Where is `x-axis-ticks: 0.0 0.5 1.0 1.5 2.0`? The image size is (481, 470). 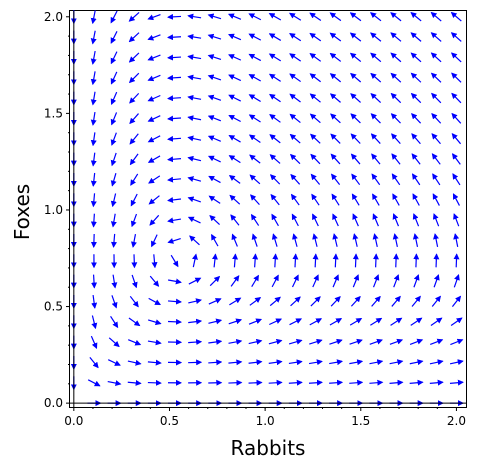
x-axis-ticks: 0.0 0.5 1.0 1.5 2.0 is located at coordinates (265, 417).